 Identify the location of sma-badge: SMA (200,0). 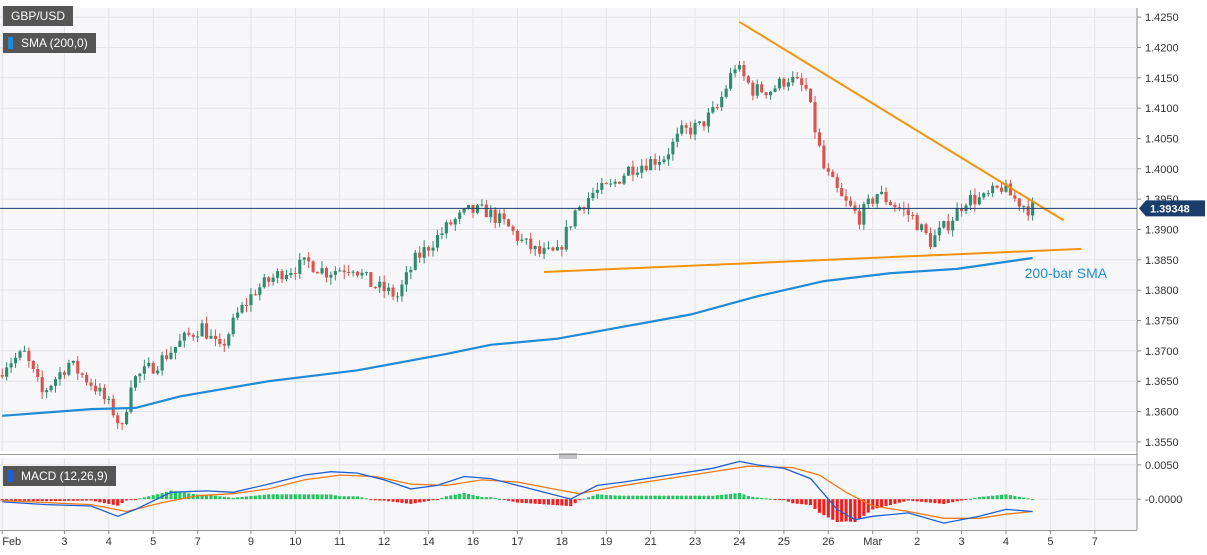
(49, 43).